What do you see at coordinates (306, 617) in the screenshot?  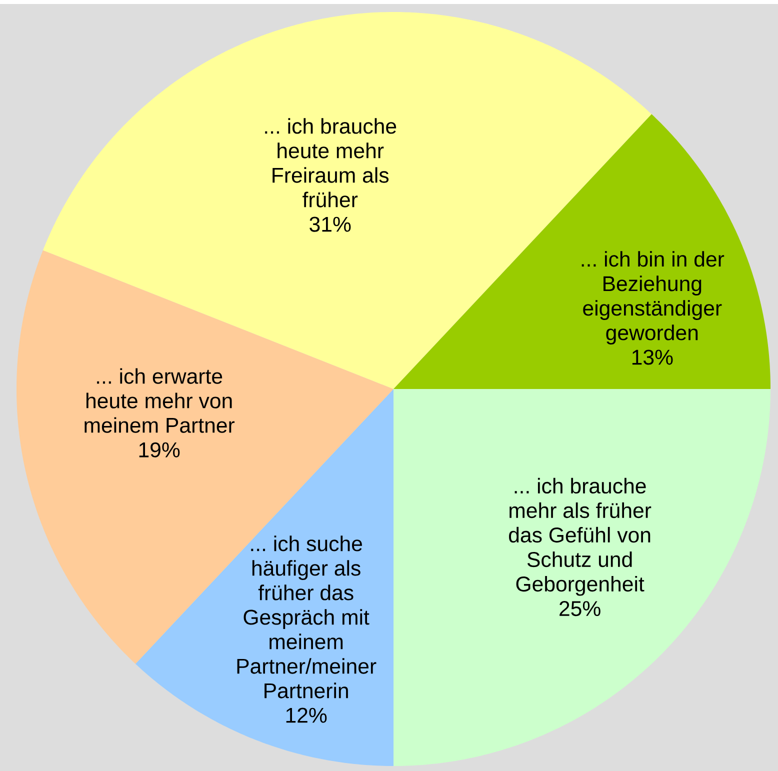 I see `slice-label: ... ich suche häufiger als früher das Gespräch mit meinem Partner/meiner Partnerin` at bounding box center [306, 617].